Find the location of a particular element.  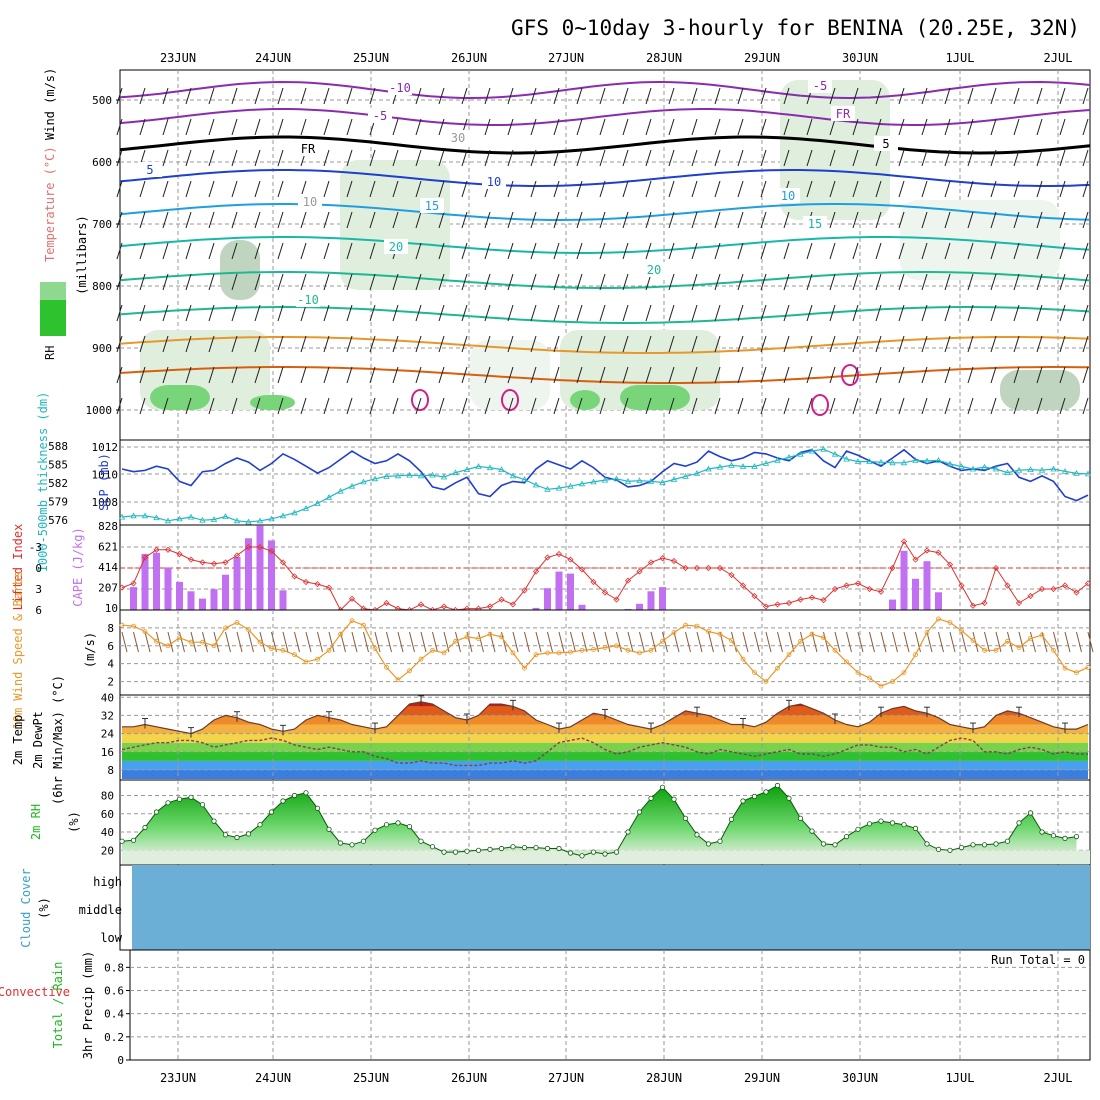

top-day-label: 23JUN is located at coordinates (178, 58).